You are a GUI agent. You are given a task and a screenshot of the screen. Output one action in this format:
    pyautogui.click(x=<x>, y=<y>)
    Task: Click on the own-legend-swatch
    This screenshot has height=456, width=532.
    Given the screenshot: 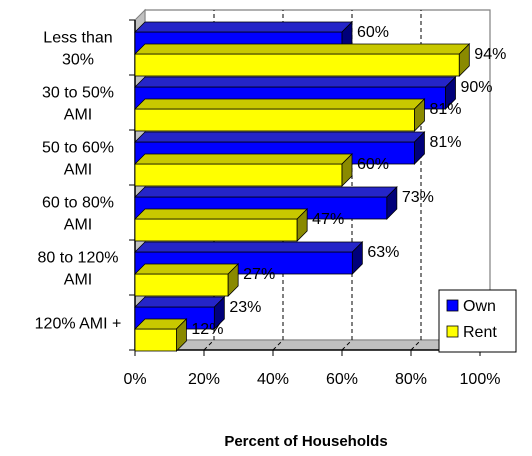 What is the action you would take?
    pyautogui.click(x=452, y=305)
    